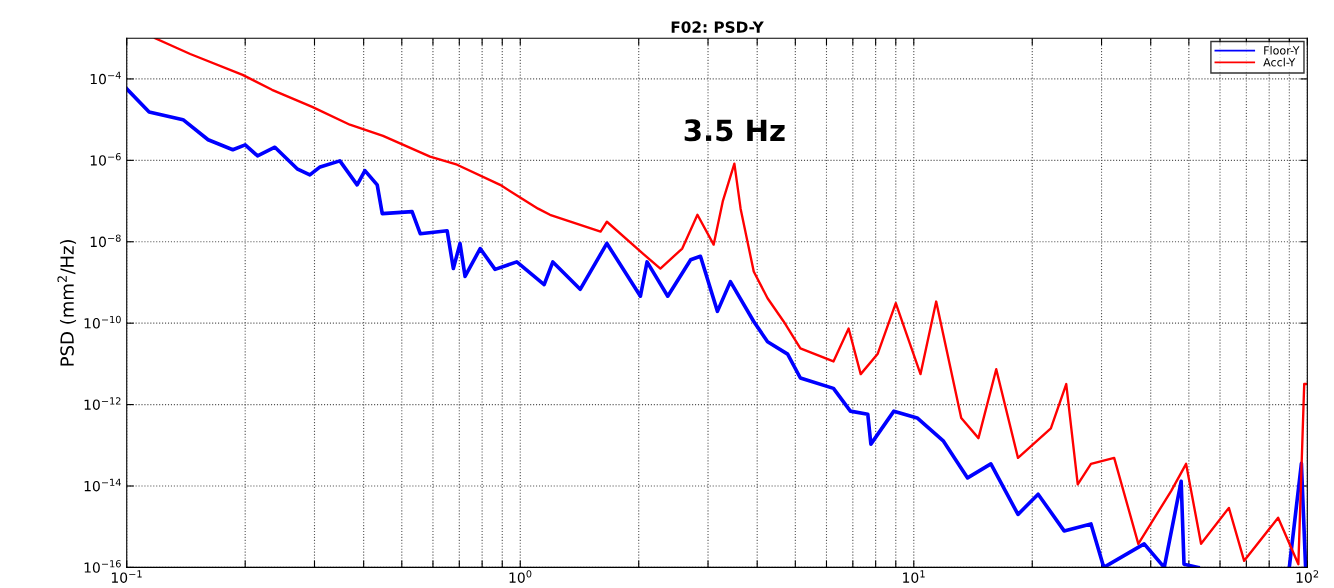 The height and width of the screenshot is (588, 1334). I want to click on y-tick-label: 10$^{−8}$, so click(105, 241).